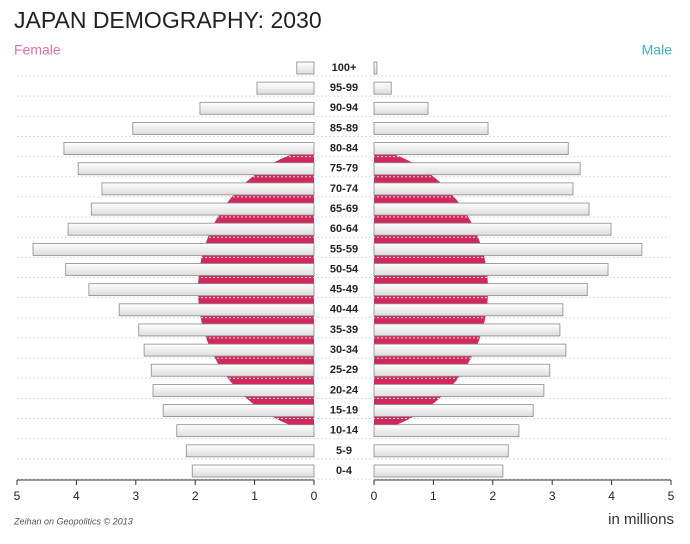 The width and height of the screenshot is (690, 544). Describe the element at coordinates (344, 128) in the screenshot. I see `age-label: 85-89` at that location.